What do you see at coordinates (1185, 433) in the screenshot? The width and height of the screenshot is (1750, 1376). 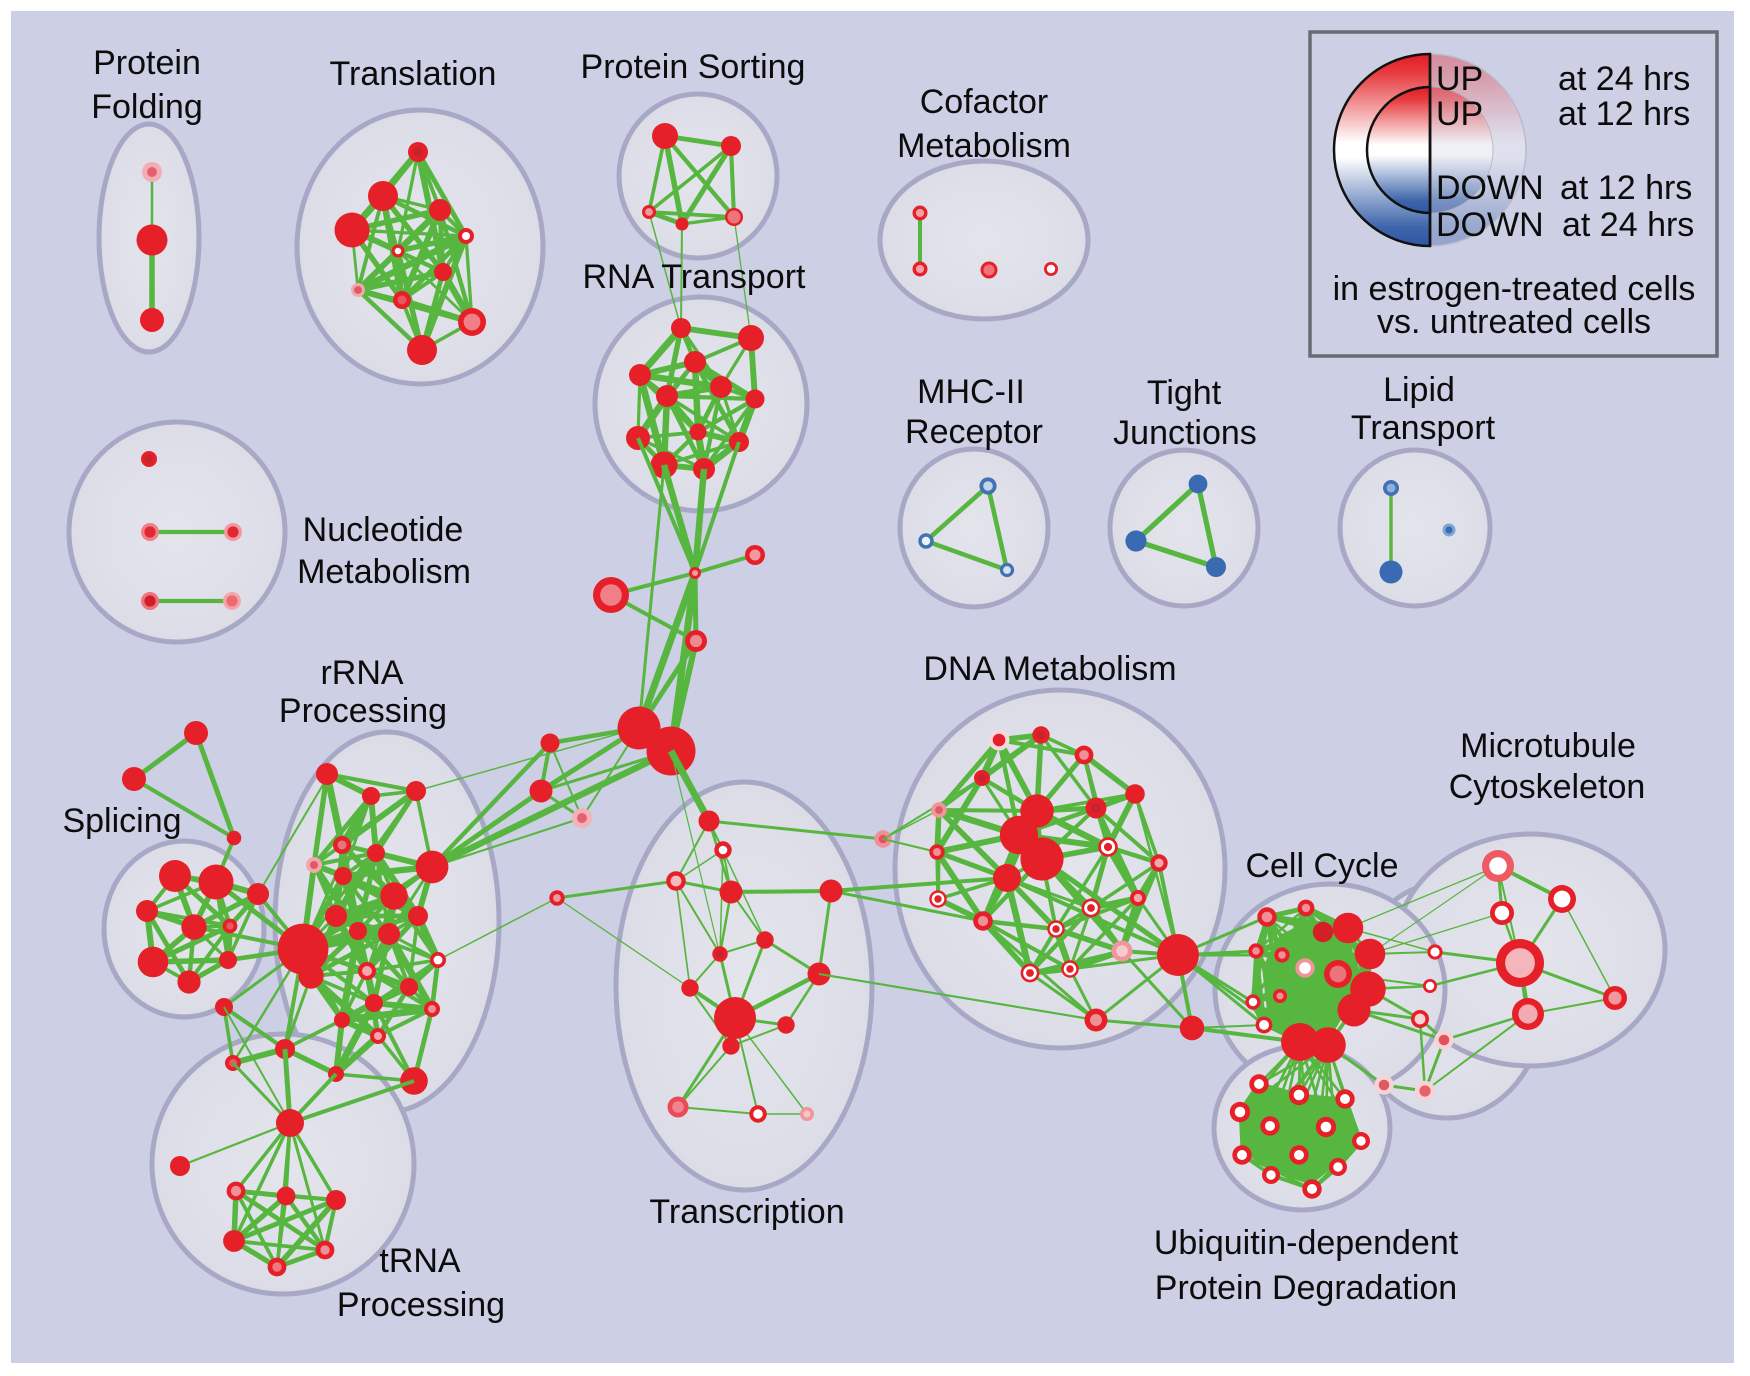 I see `svg-text: Junctions` at bounding box center [1185, 433].